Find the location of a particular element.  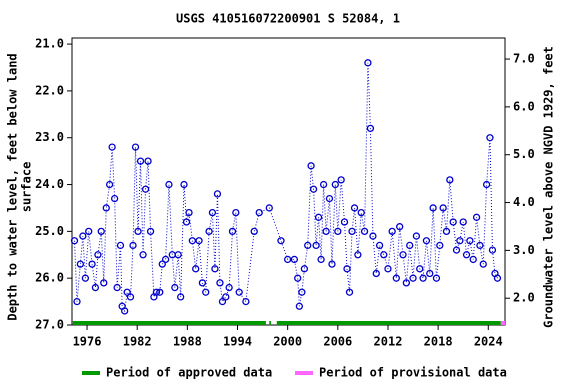

y2-tick-label: 2.0 is located at coordinates (524, 298).